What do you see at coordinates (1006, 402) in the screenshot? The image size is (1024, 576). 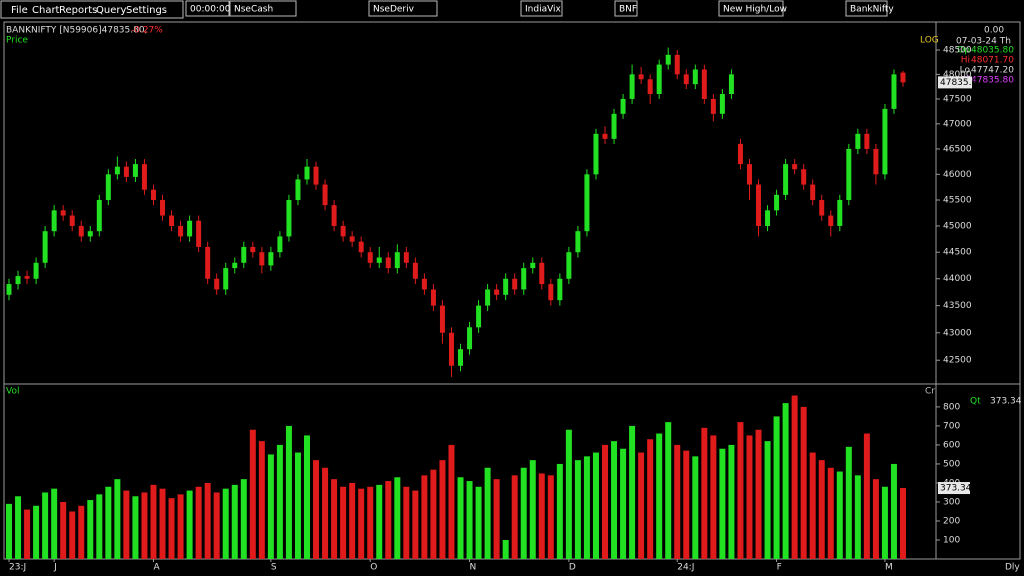 I see `qt-value: 373.34` at bounding box center [1006, 402].